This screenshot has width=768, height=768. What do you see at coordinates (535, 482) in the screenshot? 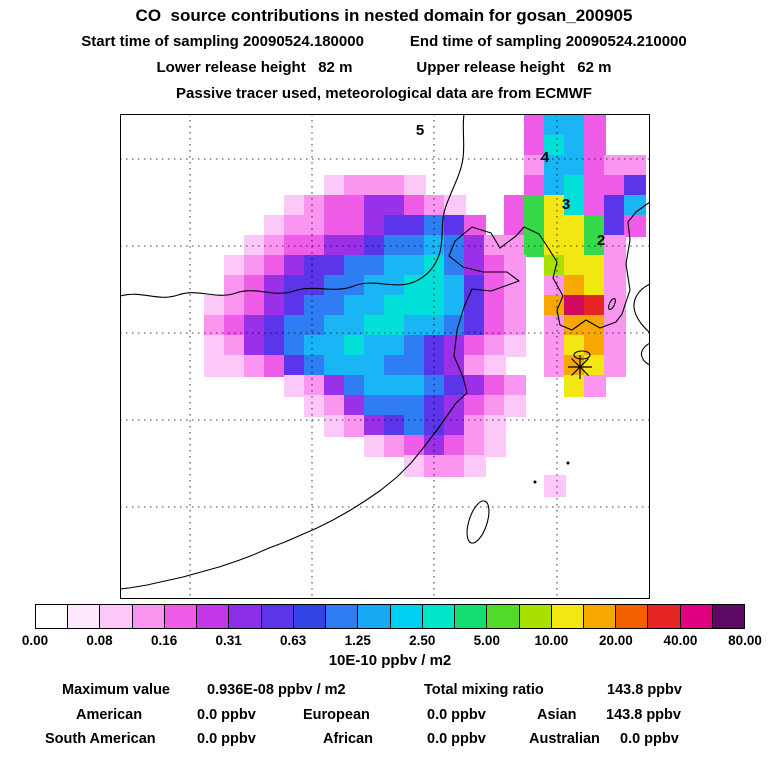
I see `ryukyu-island-dot` at bounding box center [535, 482].